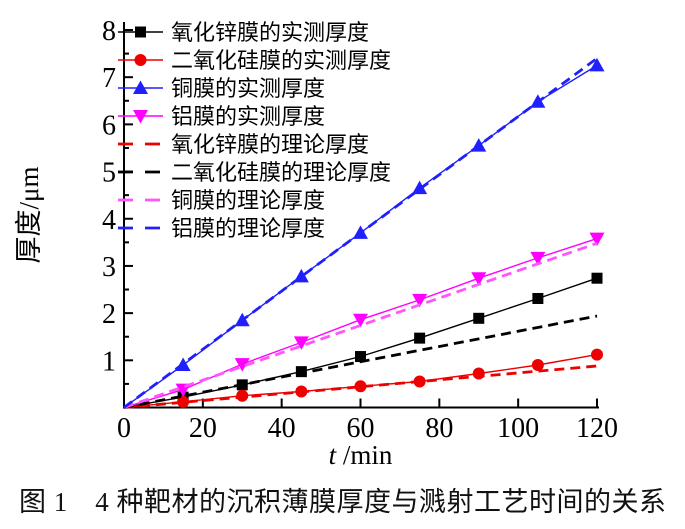  I want to click on legend-item-cu-theoretical: 铜膜的理论厚度, so click(221, 200).